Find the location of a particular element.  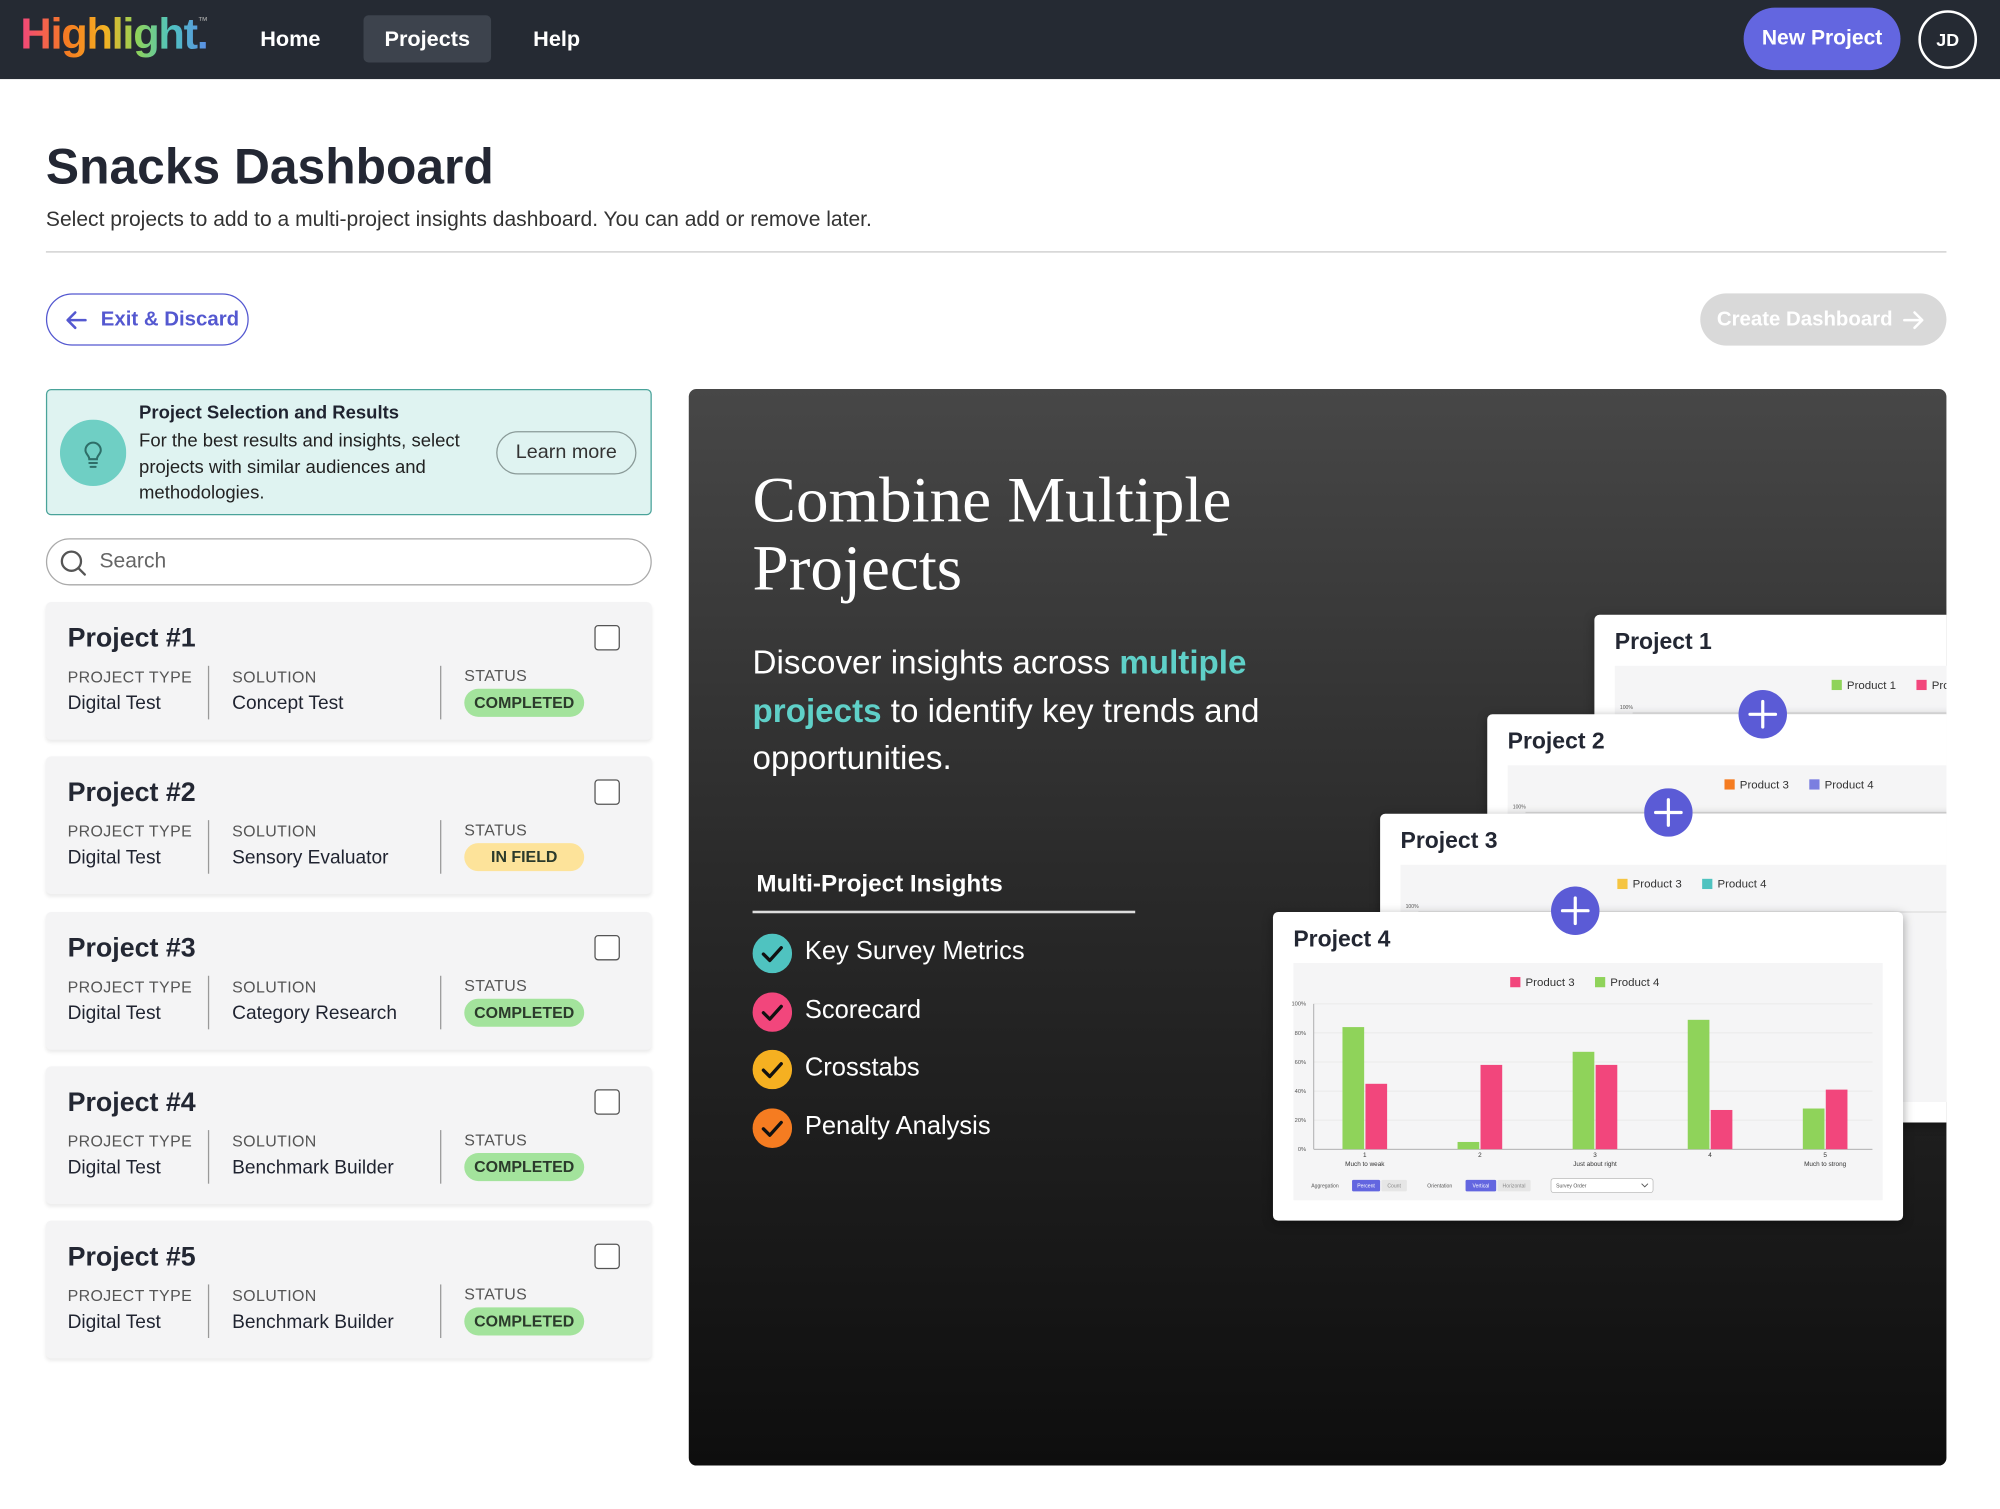

y-tick-label: 20% is located at coordinates (1300, 1121).